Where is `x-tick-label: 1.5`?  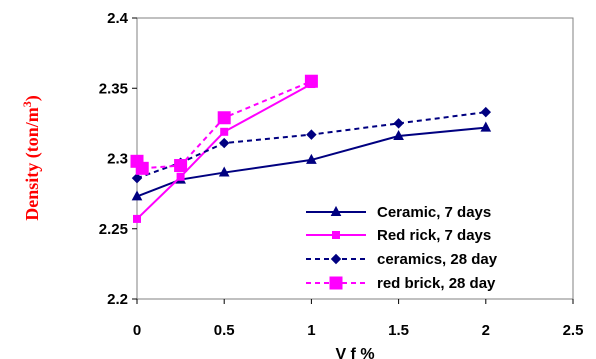
x-tick-label: 1.5 is located at coordinates (398, 330).